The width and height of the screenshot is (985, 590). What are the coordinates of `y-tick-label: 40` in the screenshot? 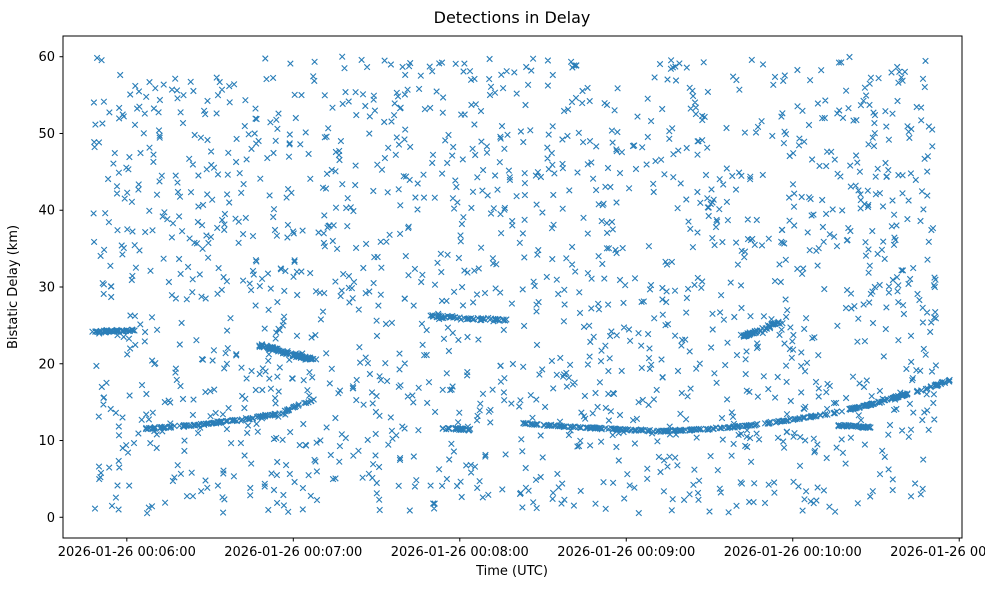 It's located at (46, 211).